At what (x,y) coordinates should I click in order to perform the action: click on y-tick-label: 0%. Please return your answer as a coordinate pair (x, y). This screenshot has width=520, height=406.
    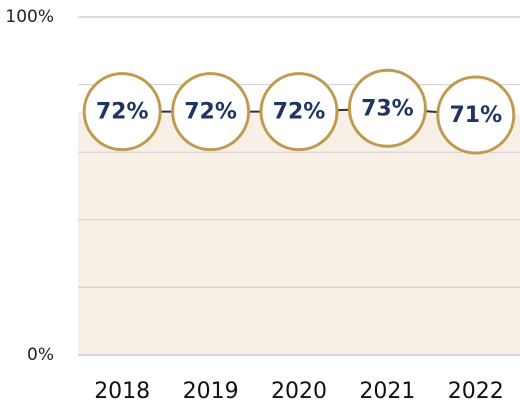
    Looking at the image, I should click on (40, 355).